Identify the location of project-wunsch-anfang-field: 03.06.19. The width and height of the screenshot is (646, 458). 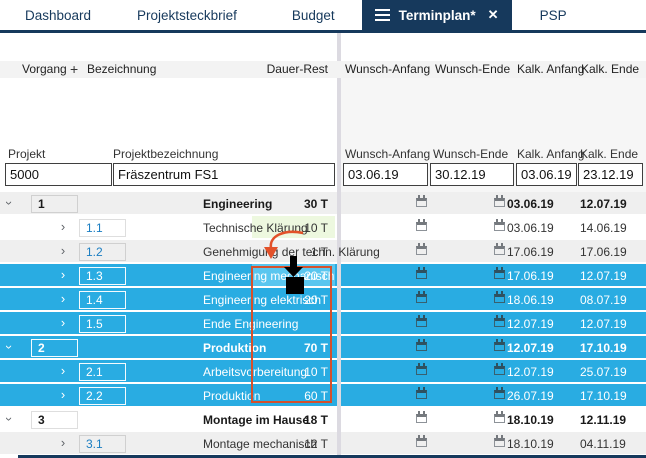
(385, 174).